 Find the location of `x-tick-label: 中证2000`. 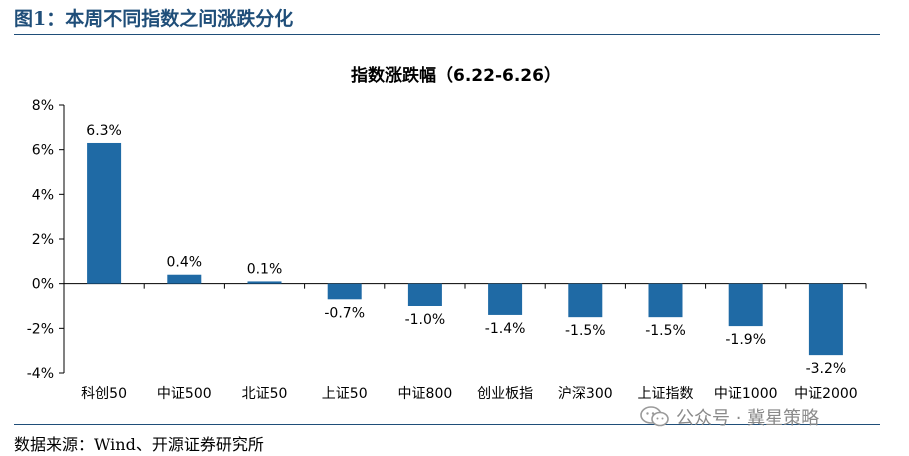

x-tick-label: 中证2000 is located at coordinates (826, 394).